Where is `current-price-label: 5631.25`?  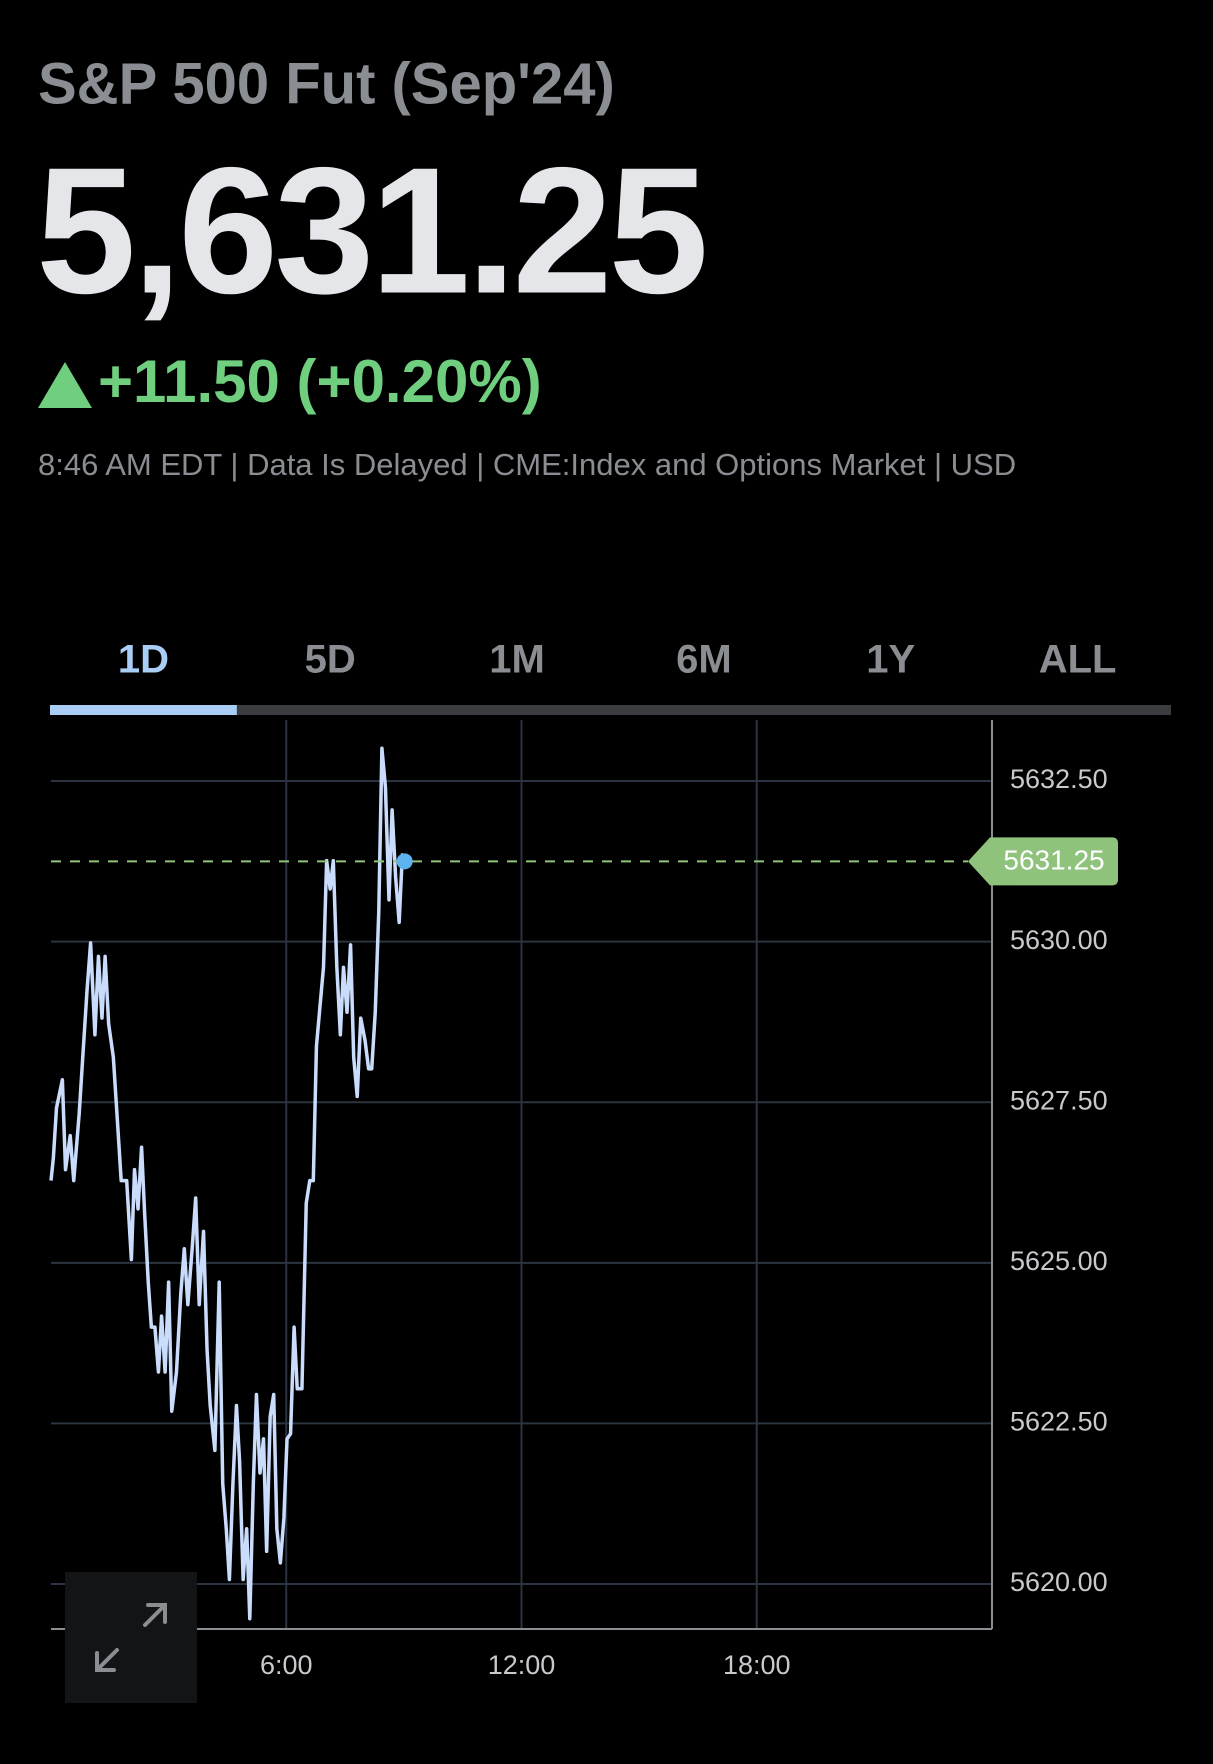 current-price-label: 5631.25 is located at coordinates (1053, 860).